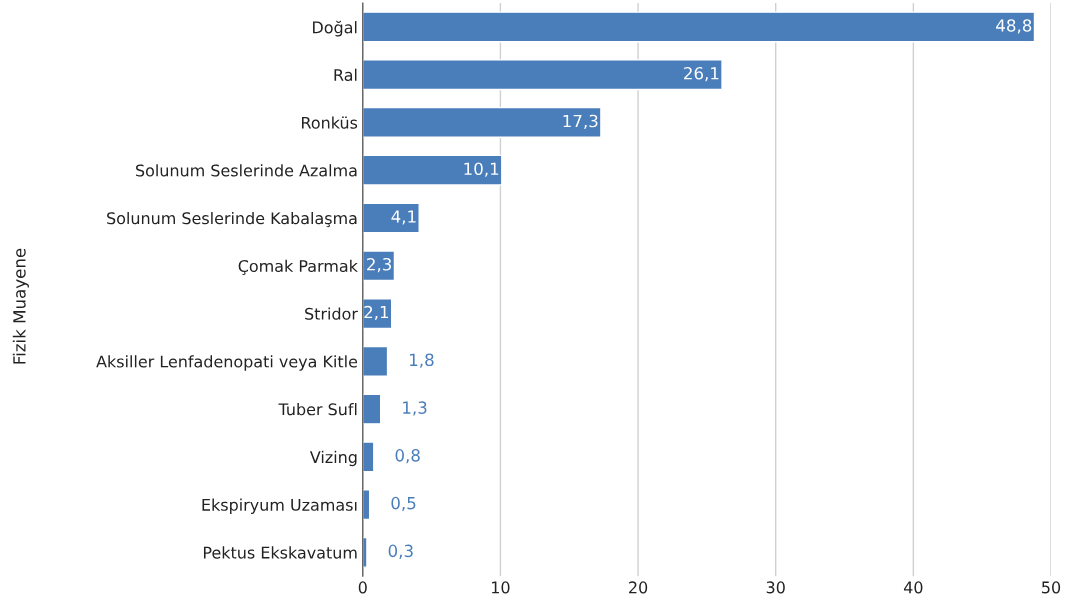 The width and height of the screenshot is (1067, 613). What do you see at coordinates (407, 456) in the screenshot?
I see `data-label: 0,8` at bounding box center [407, 456].